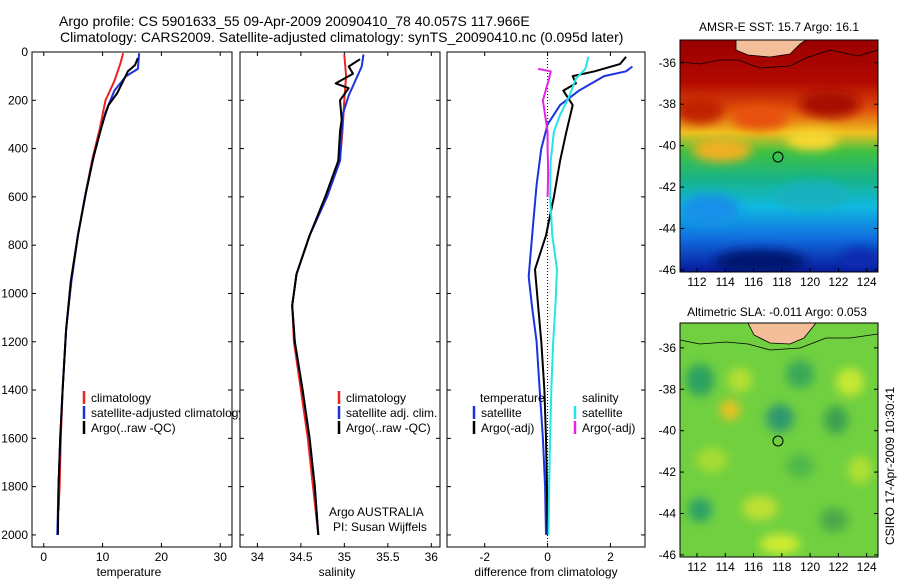 The image size is (900, 580). Describe the element at coordinates (725, 567) in the screenshot. I see `lon-tick-label: 114` at that location.